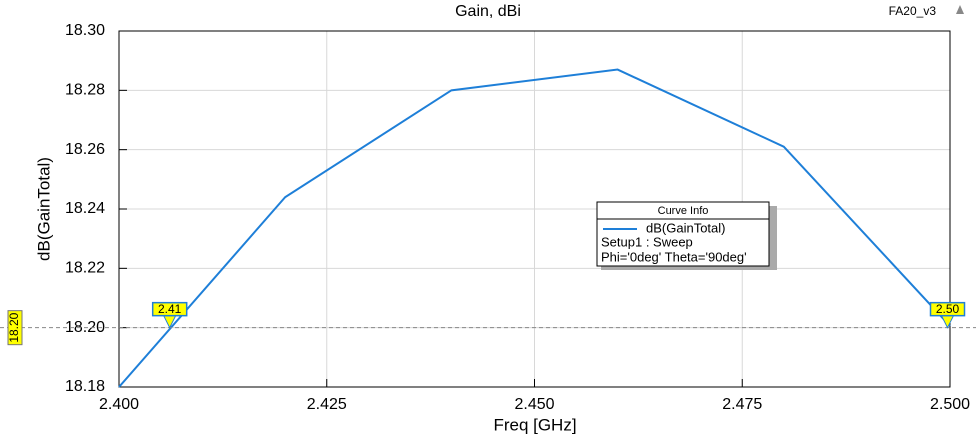 Image resolution: width=976 pixels, height=438 pixels. Describe the element at coordinates (742, 404) in the screenshot. I see `x-tick-label: 2.475` at that location.